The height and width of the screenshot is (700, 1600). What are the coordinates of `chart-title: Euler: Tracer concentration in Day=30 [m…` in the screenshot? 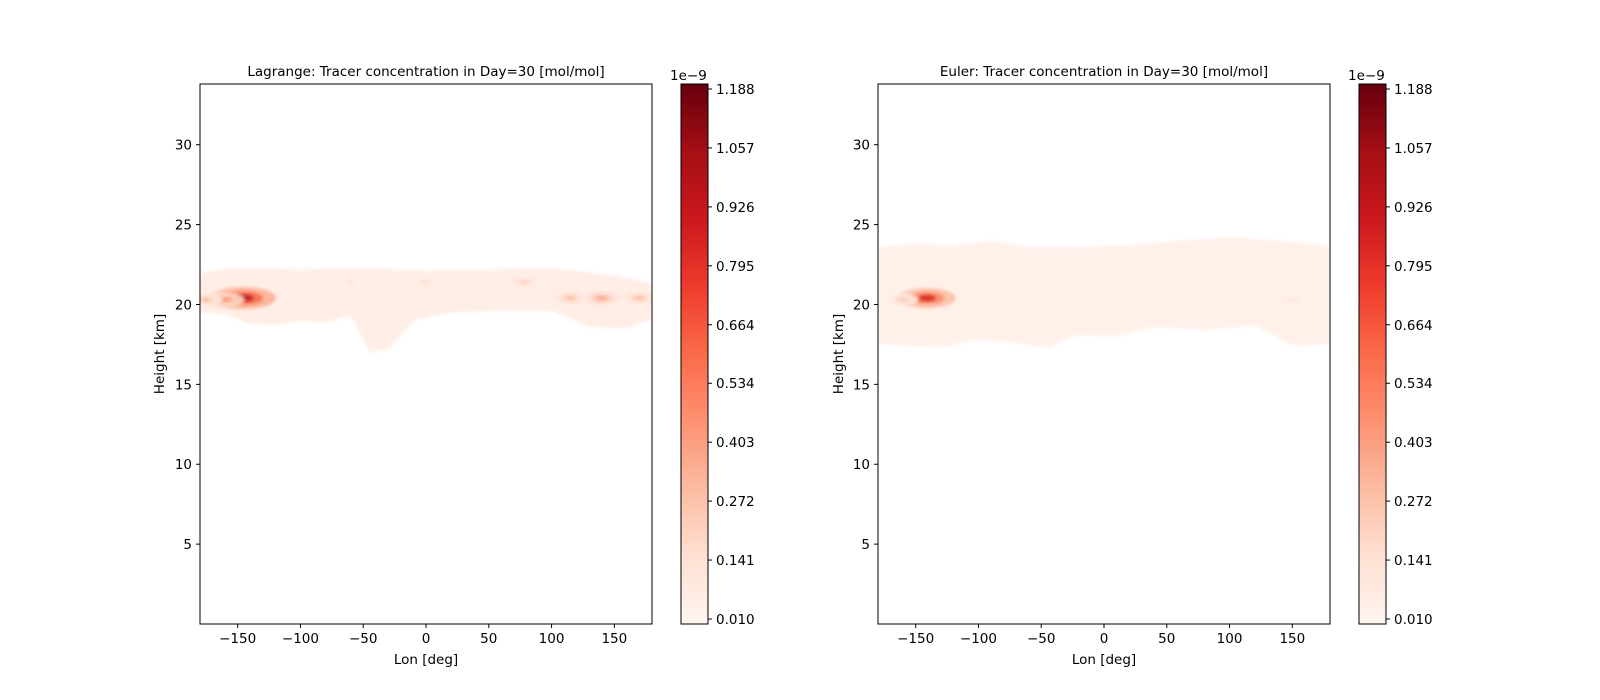 It's located at (1104, 72).